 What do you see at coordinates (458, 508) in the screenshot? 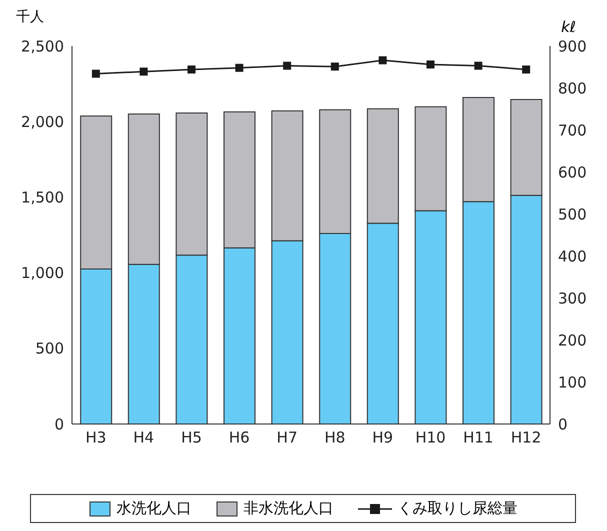
I see `legend-label: くみ取りし尿総量` at bounding box center [458, 508].